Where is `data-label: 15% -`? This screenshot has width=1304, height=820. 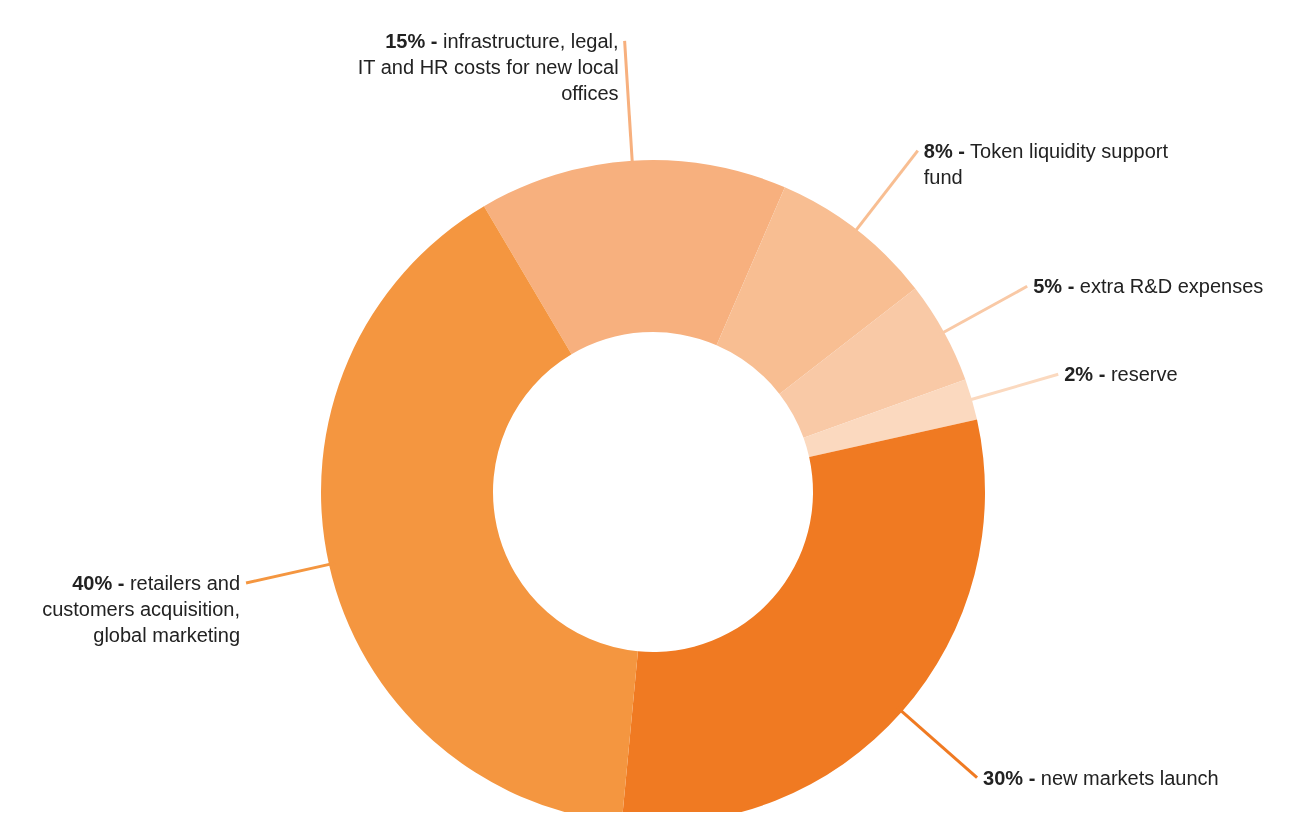 data-label: 15% - is located at coordinates (411, 40).